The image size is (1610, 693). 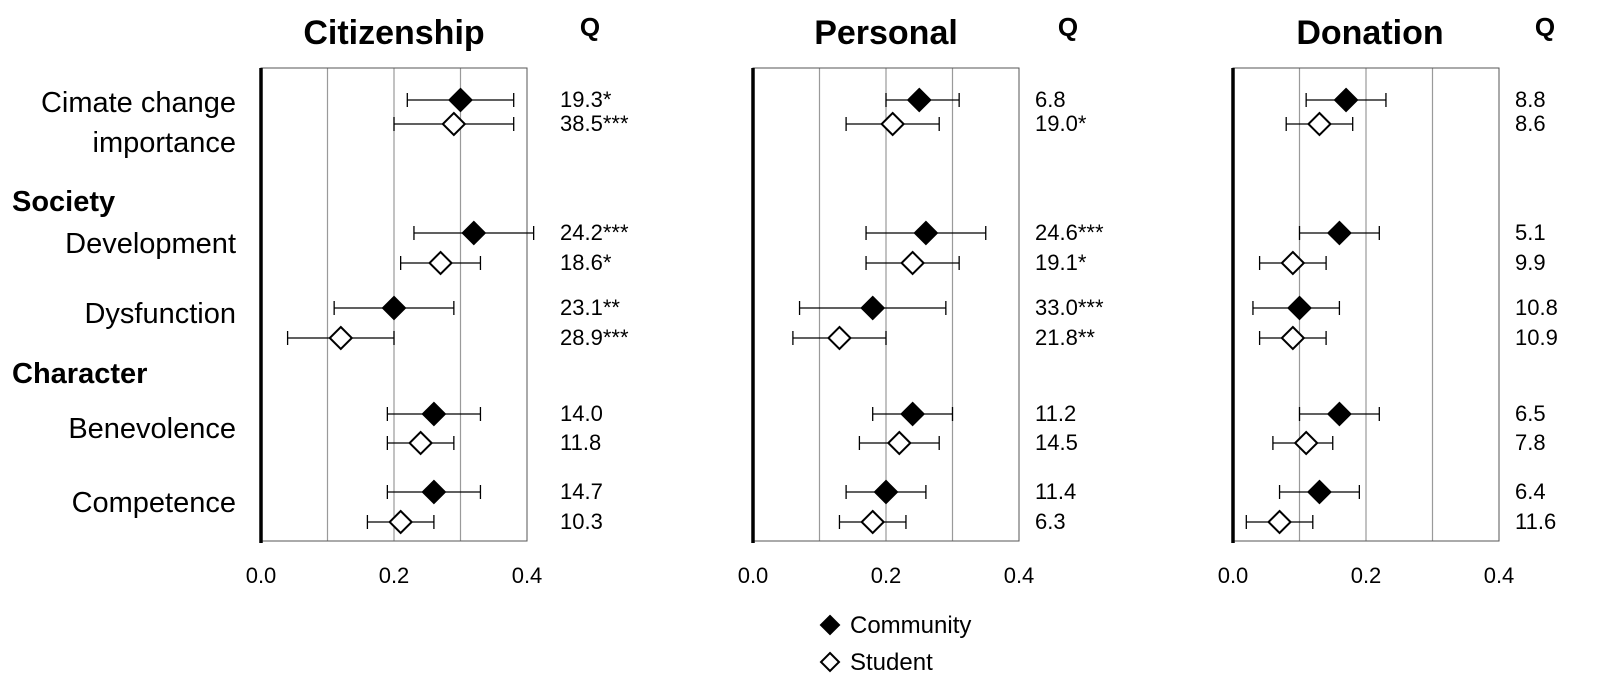 What do you see at coordinates (830, 662) in the screenshot?
I see `legend-student-marker` at bounding box center [830, 662].